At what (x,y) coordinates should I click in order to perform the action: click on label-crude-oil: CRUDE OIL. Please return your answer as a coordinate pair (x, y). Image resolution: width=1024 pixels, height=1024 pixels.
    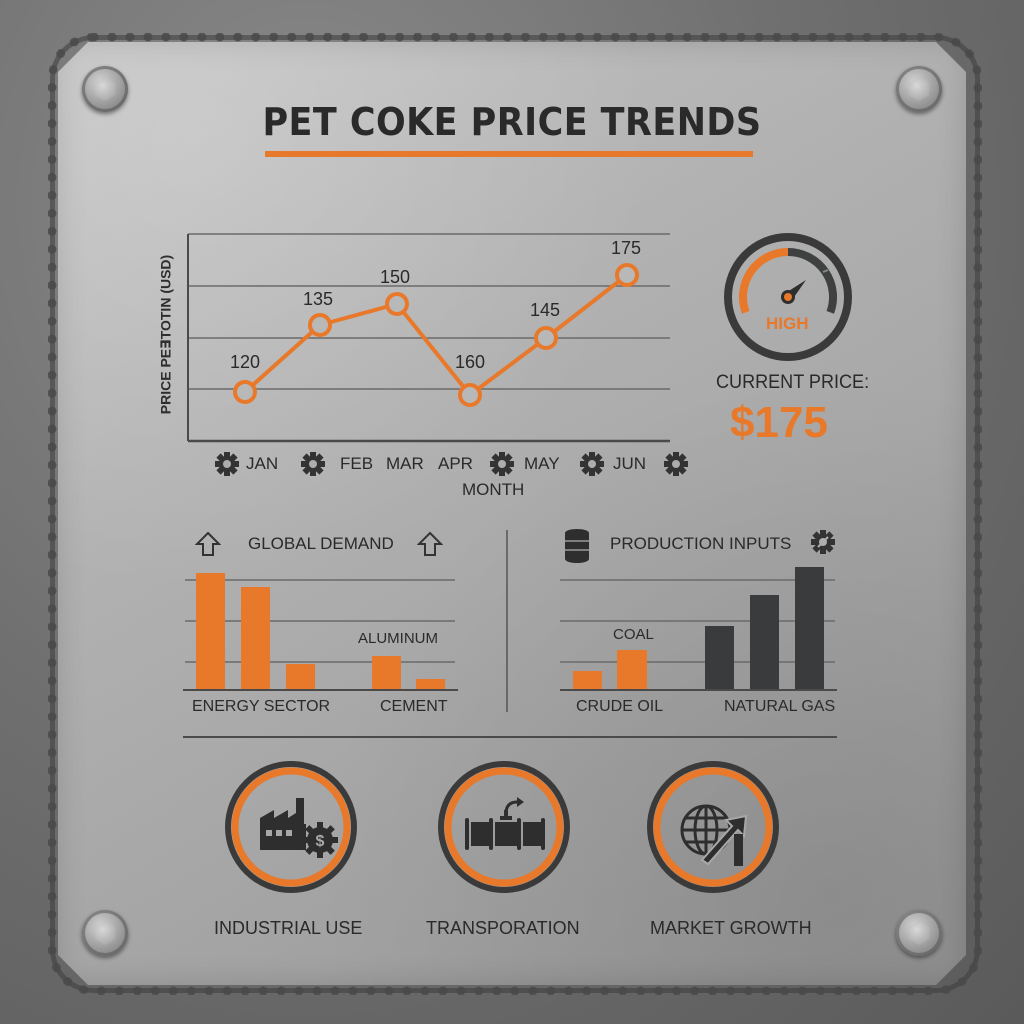
    Looking at the image, I should click on (620, 706).